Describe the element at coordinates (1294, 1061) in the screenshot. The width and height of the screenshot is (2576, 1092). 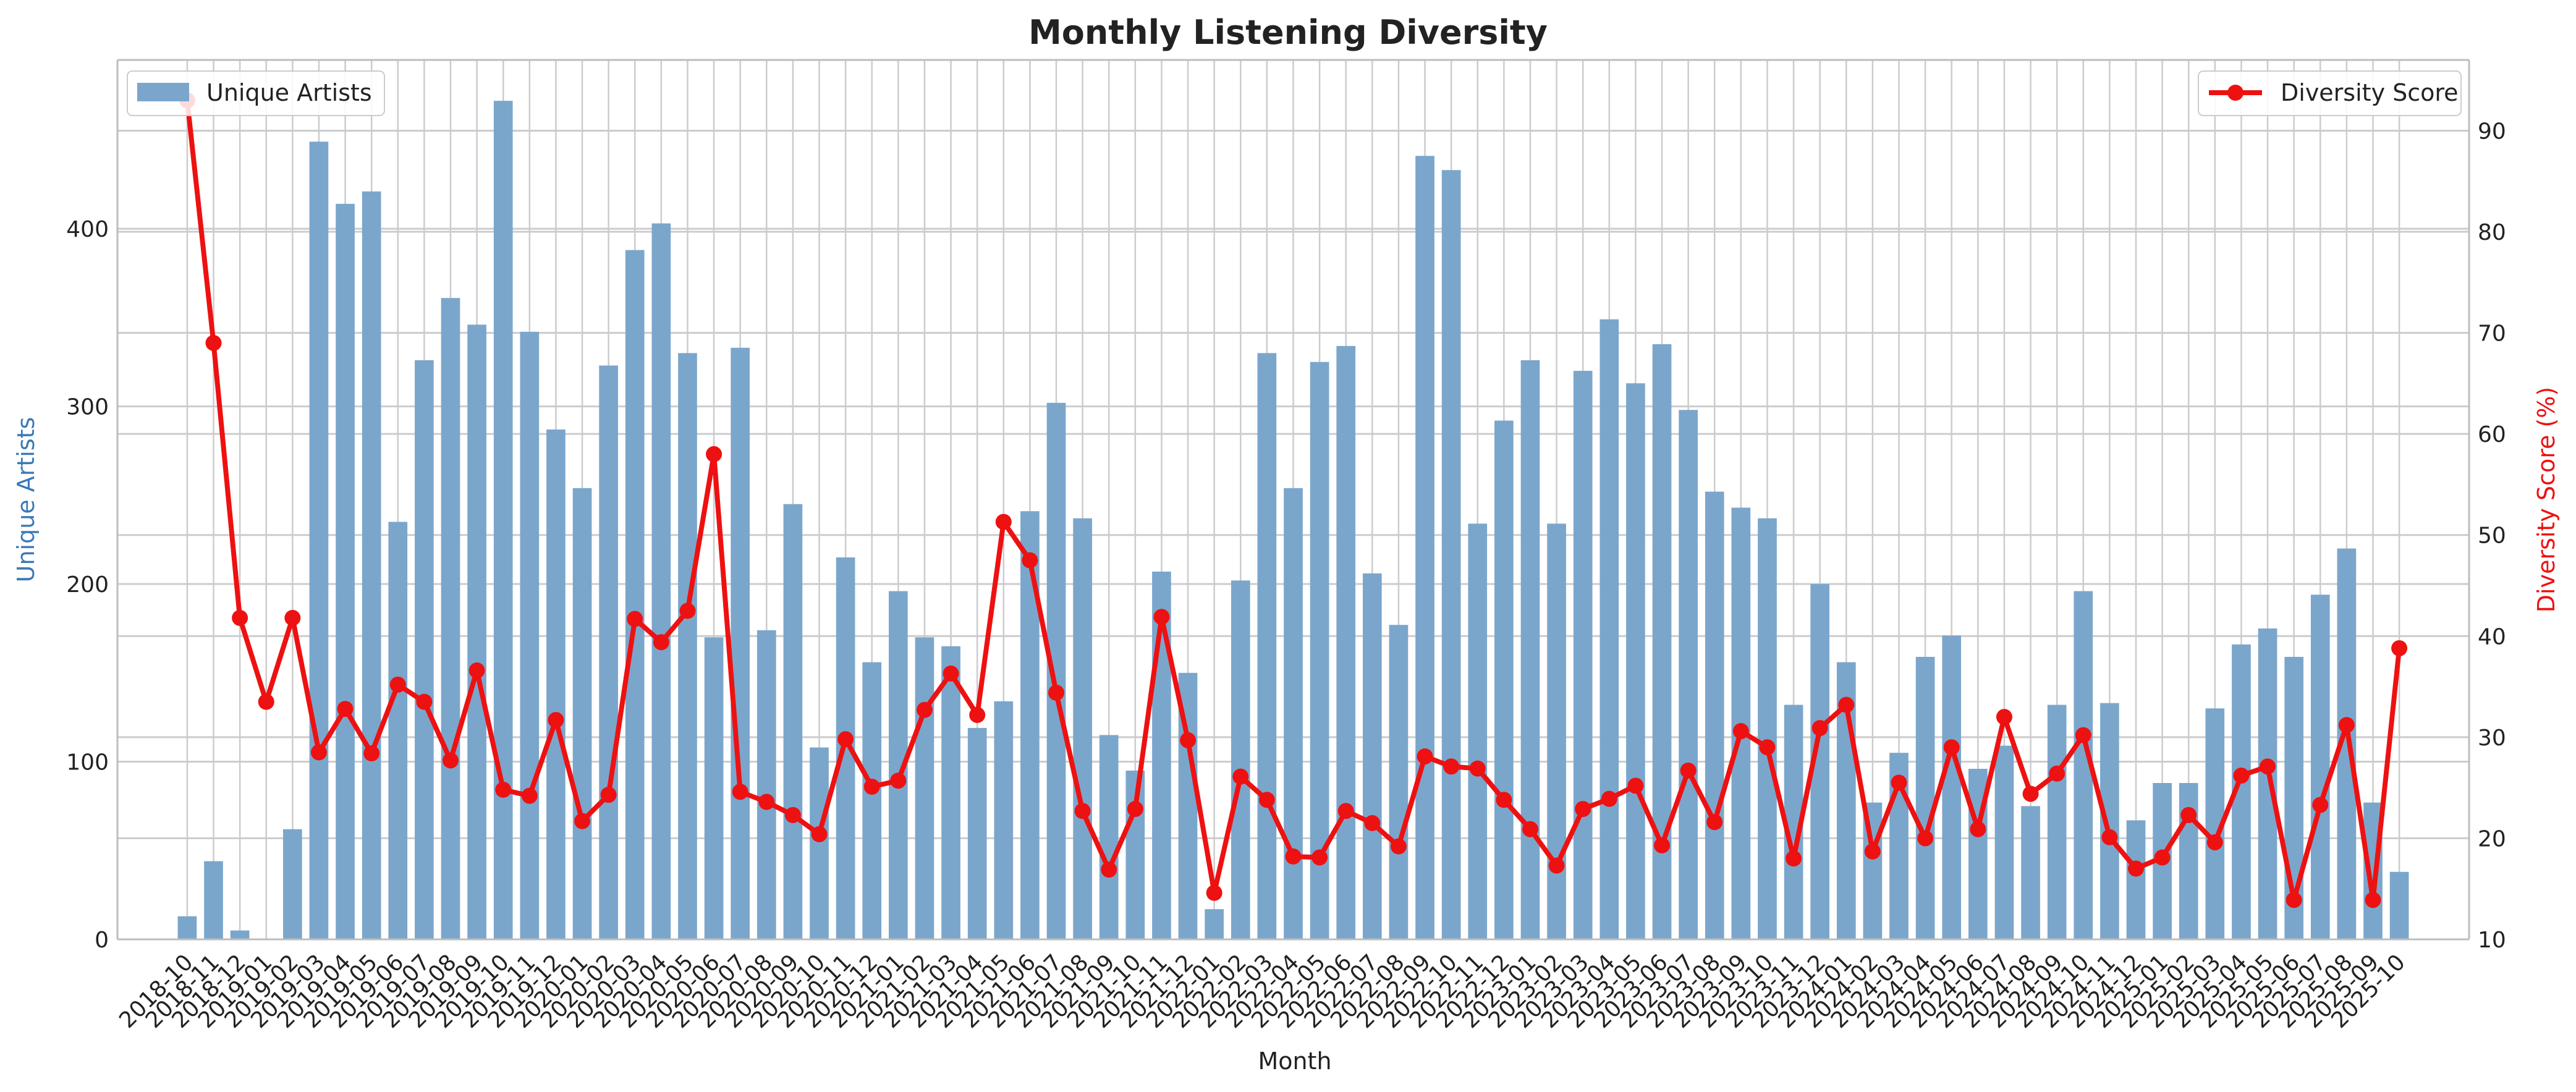
I see `x-axis-title: Month` at that location.